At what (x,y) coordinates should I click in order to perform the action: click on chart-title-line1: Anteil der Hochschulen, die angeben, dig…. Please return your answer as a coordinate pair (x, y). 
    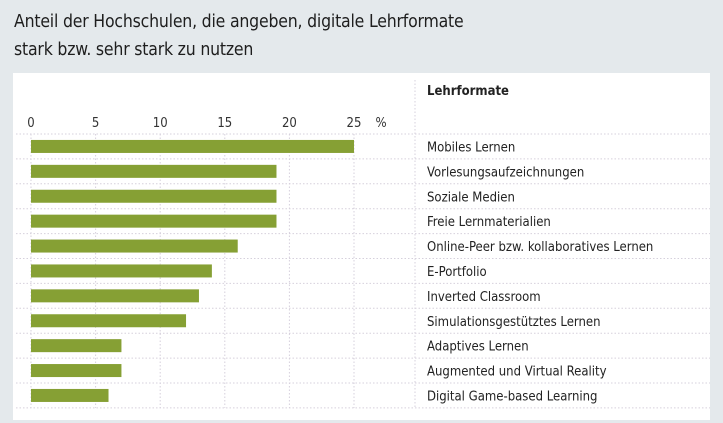
    Looking at the image, I should click on (239, 22).